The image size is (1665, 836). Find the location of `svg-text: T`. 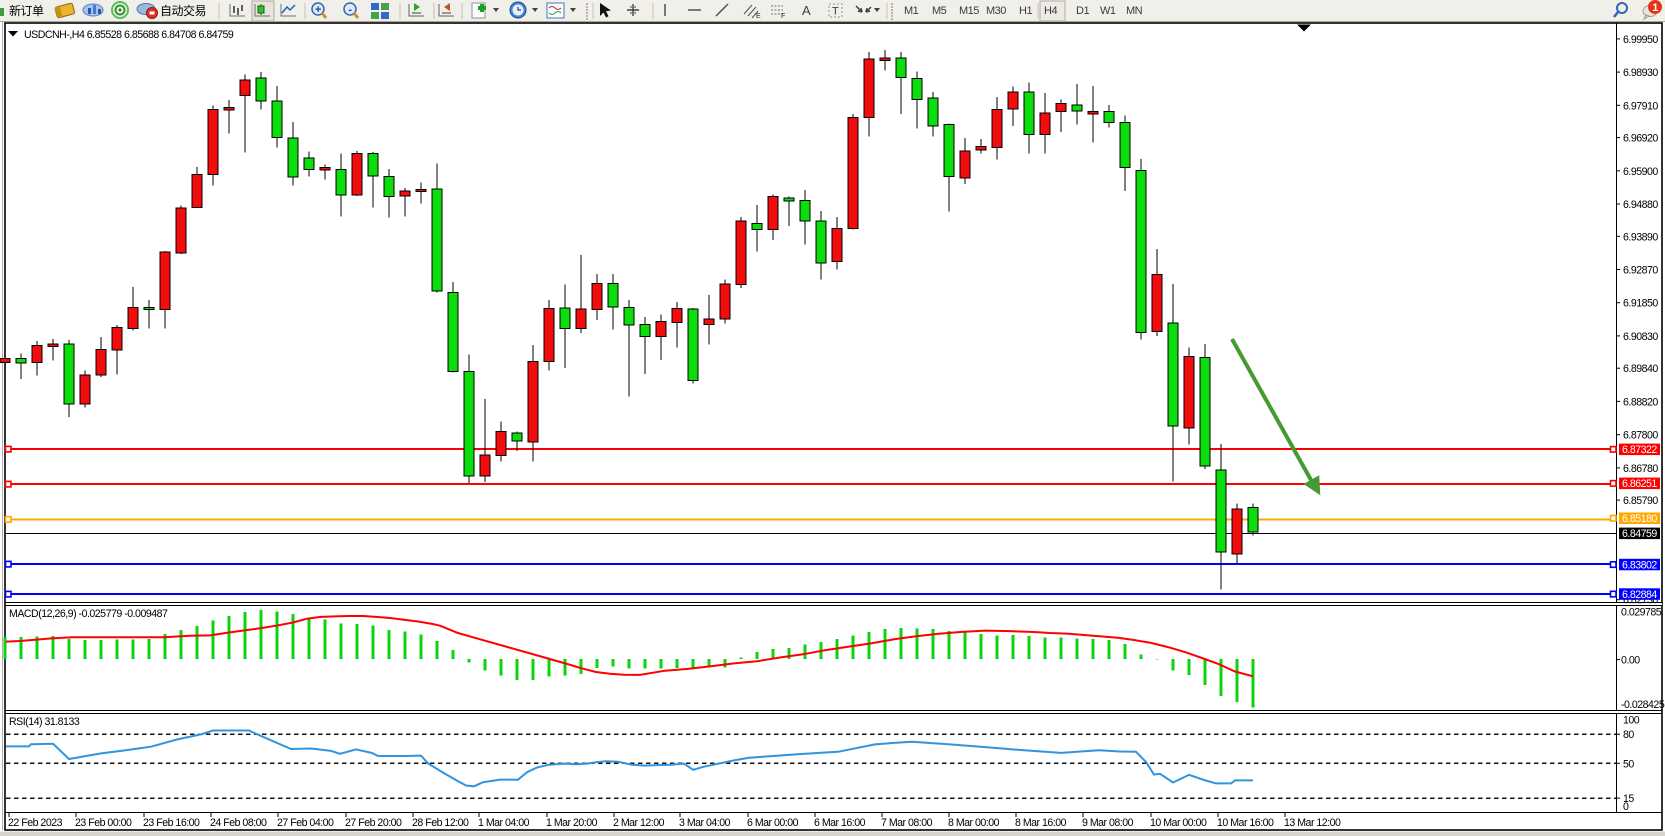

svg-text: T is located at coordinates (835, 12).